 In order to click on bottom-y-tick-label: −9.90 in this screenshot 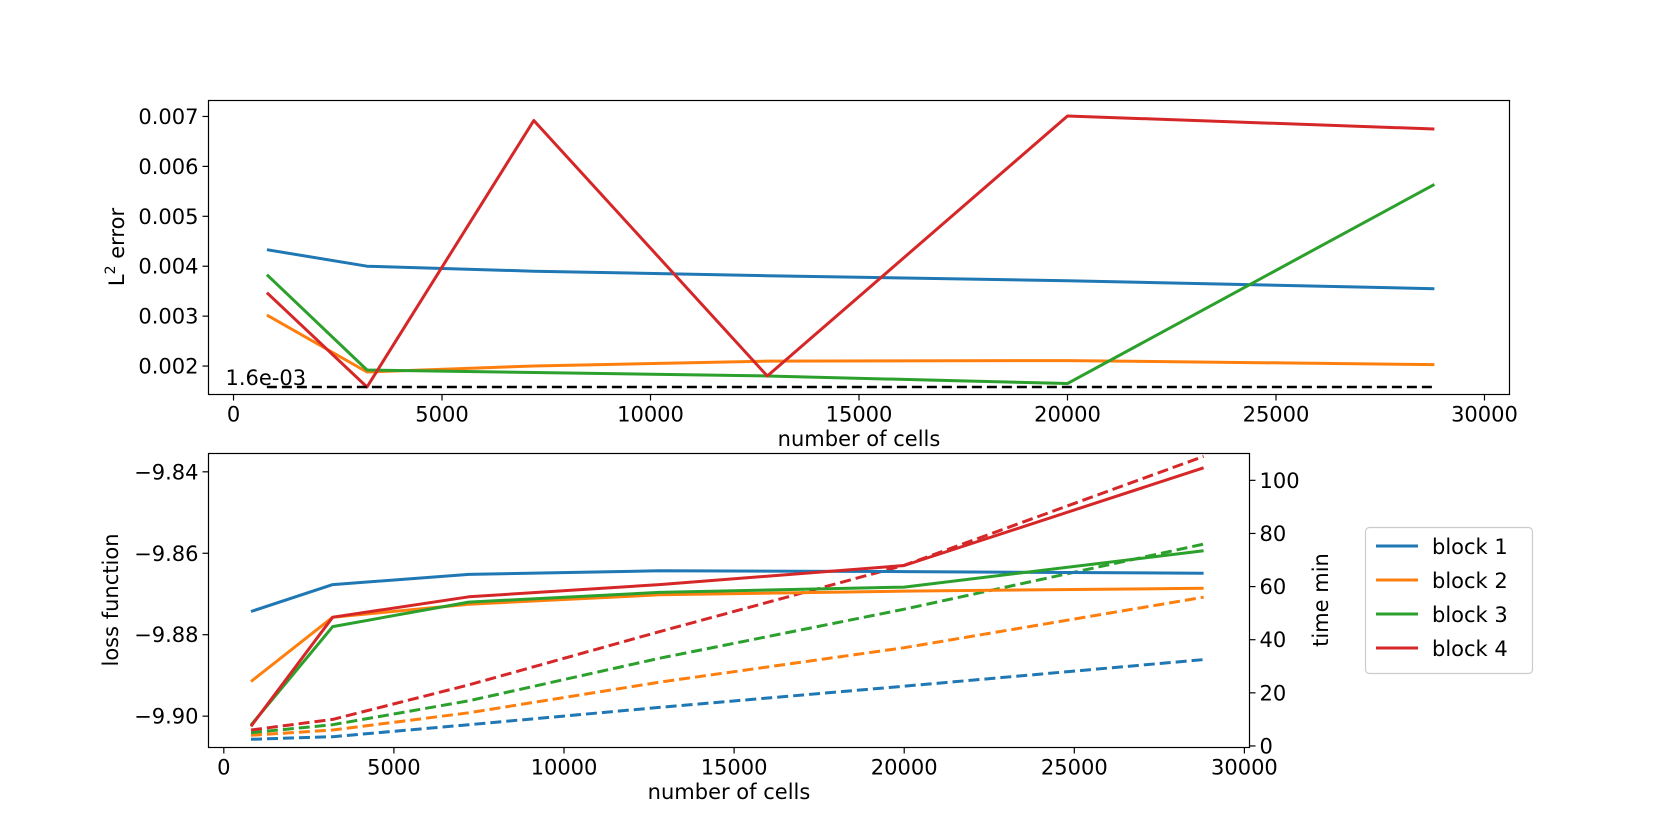, I will do `click(166, 717)`.